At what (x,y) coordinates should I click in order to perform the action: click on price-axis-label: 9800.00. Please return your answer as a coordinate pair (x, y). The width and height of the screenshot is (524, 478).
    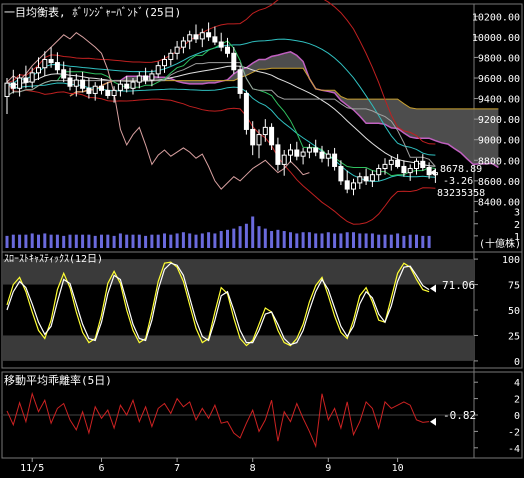
    Looking at the image, I should click on (499, 58).